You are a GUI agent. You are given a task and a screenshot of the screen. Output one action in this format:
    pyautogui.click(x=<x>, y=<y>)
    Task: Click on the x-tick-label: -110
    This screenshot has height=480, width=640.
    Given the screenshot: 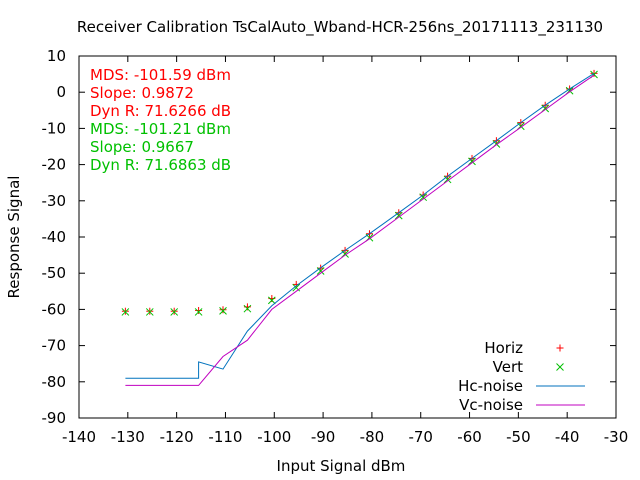 What is the action you would take?
    pyautogui.click(x=225, y=437)
    